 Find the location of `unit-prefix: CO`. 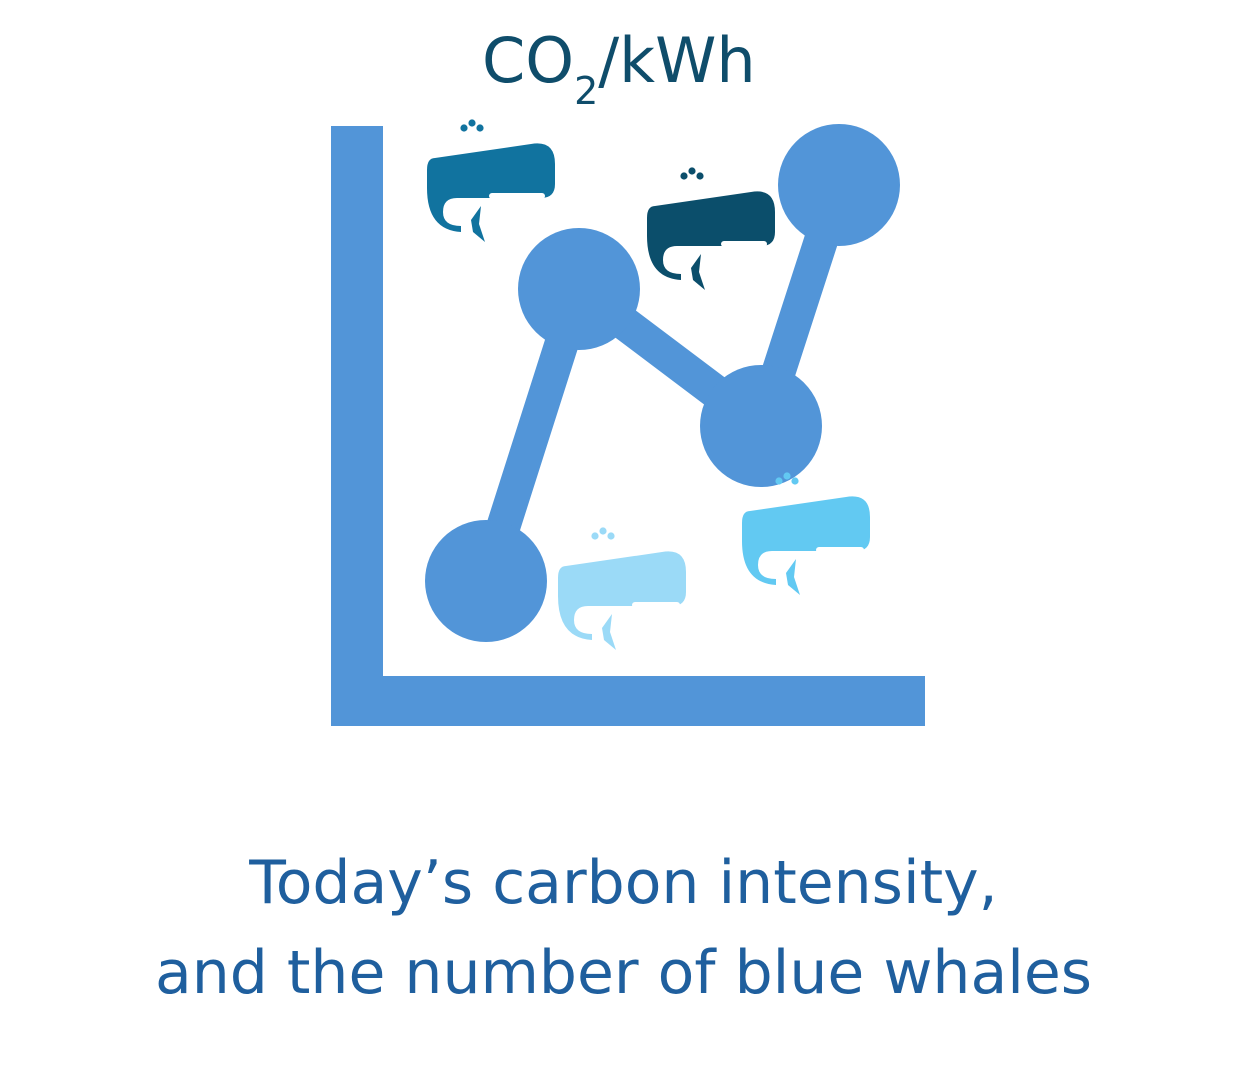

unit-prefix: CO is located at coordinates (528, 60).